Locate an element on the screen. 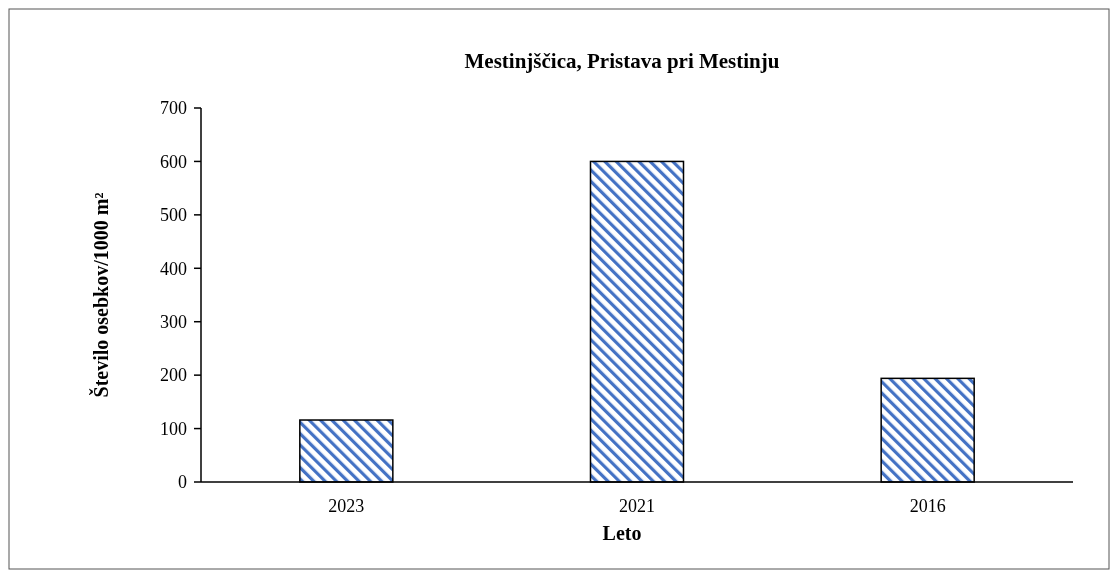 The image size is (1110, 580). x-tick-label: 2021 is located at coordinates (637, 506).